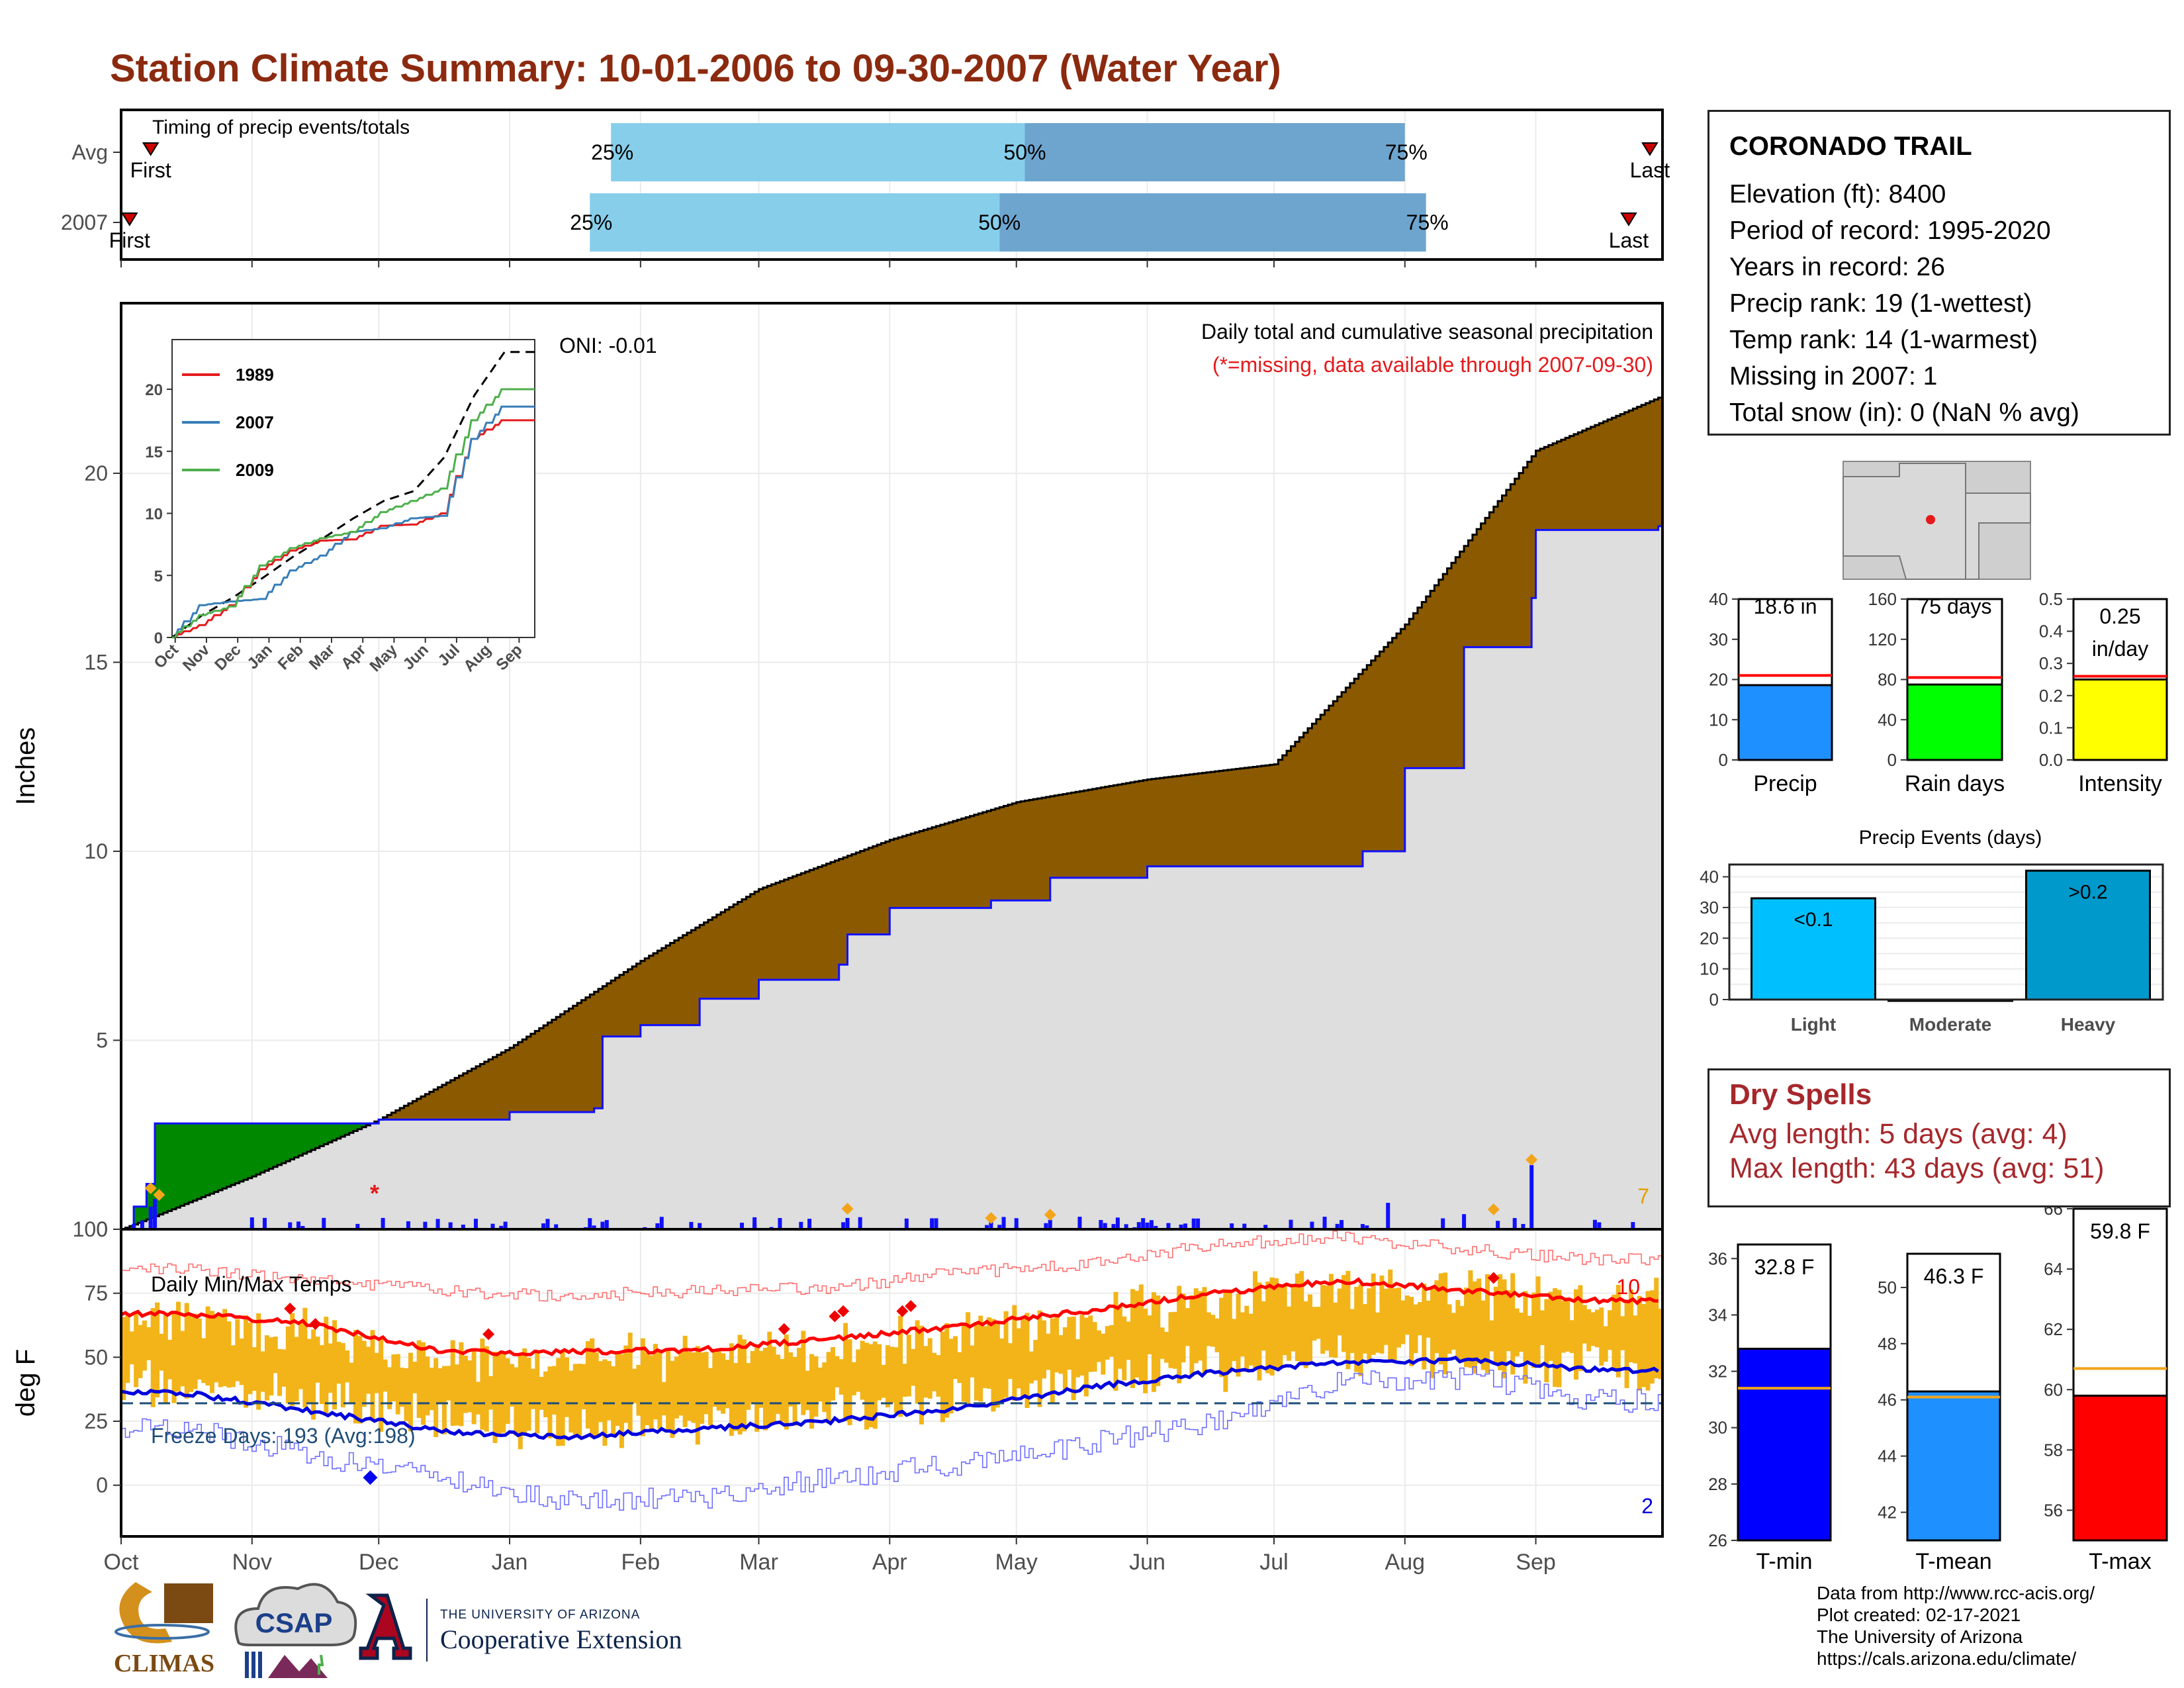 This screenshot has width=2184, height=1688. Describe the element at coordinates (1888, 1344) in the screenshot. I see `temp-summary-y-tick-label: 48` at that location.